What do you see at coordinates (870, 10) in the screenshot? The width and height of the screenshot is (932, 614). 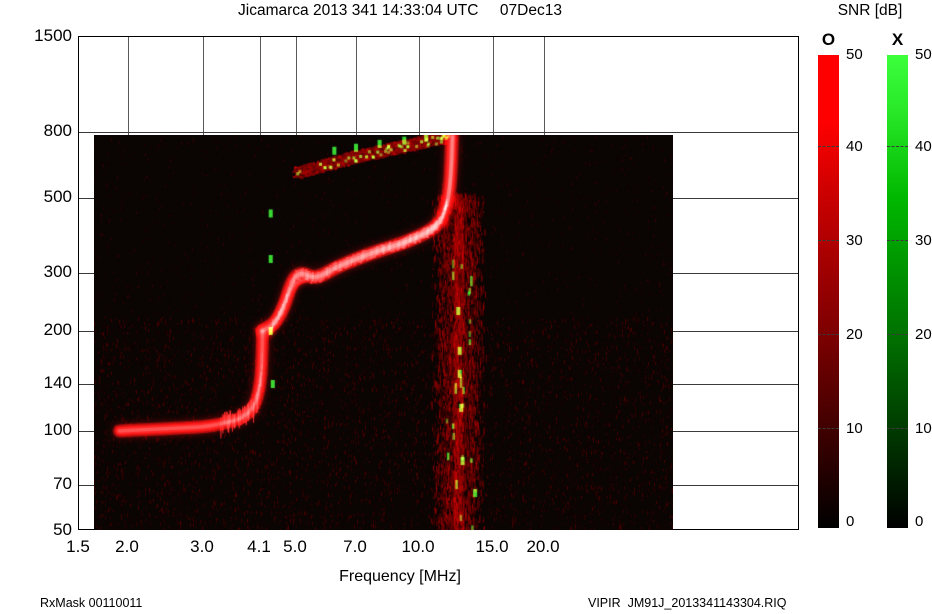 I see `colorbar-title: SNR [dB]` at bounding box center [870, 10].